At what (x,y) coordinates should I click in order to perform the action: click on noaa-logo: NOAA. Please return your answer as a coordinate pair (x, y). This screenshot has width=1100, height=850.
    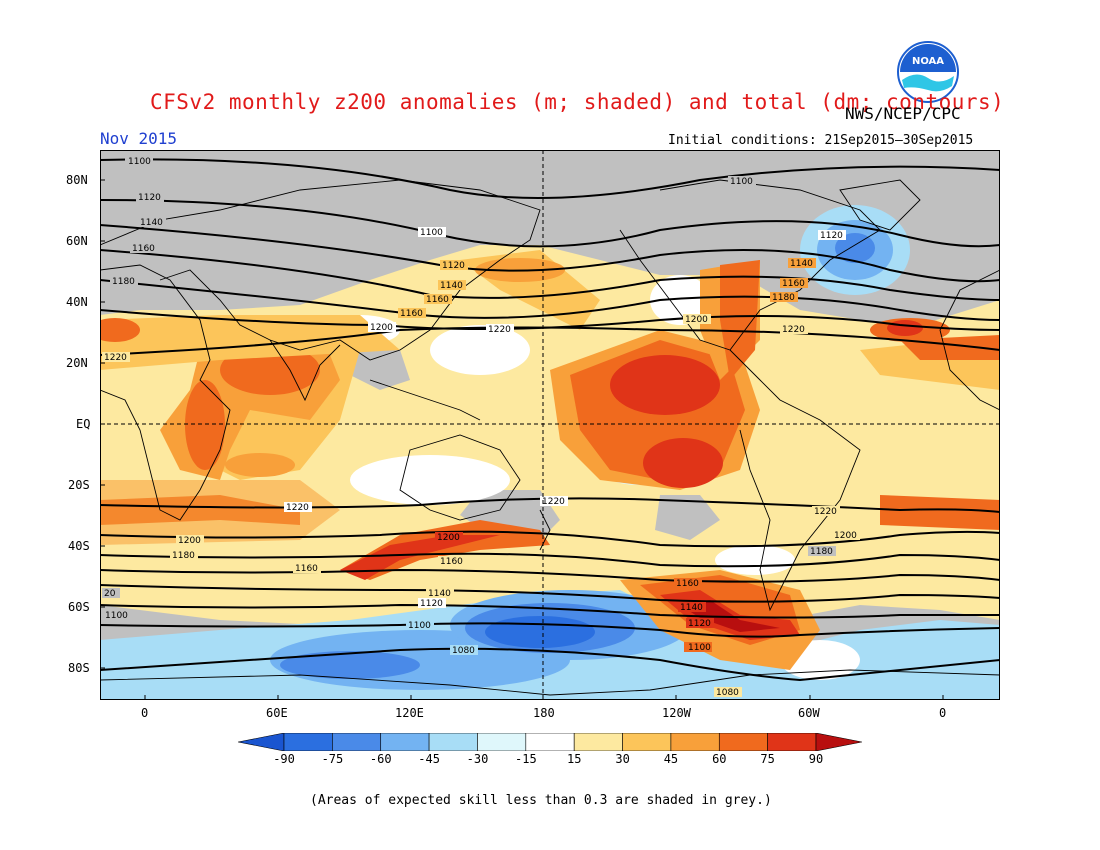
    Looking at the image, I should click on (928, 72).